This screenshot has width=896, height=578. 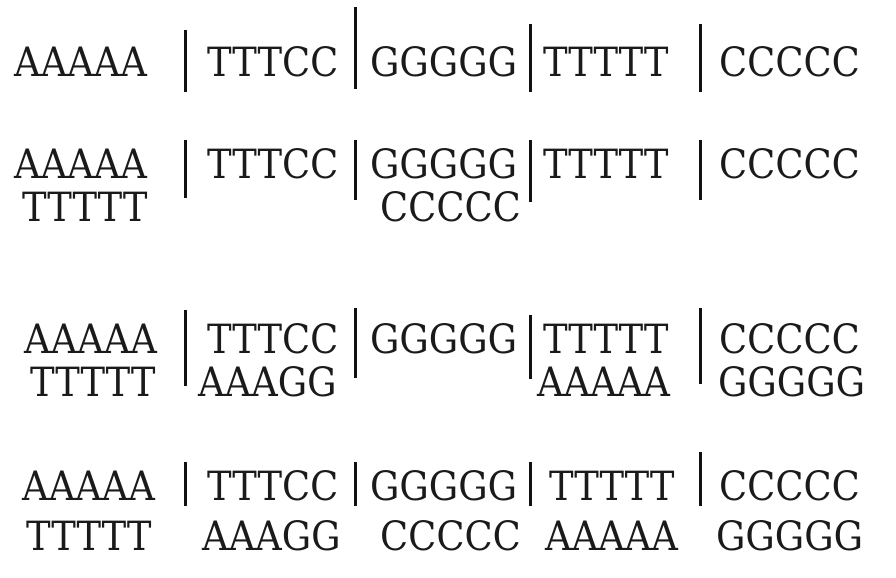 What do you see at coordinates (273, 63) in the screenshot?
I see `row-1-segment-2-top: TTTCC` at bounding box center [273, 63].